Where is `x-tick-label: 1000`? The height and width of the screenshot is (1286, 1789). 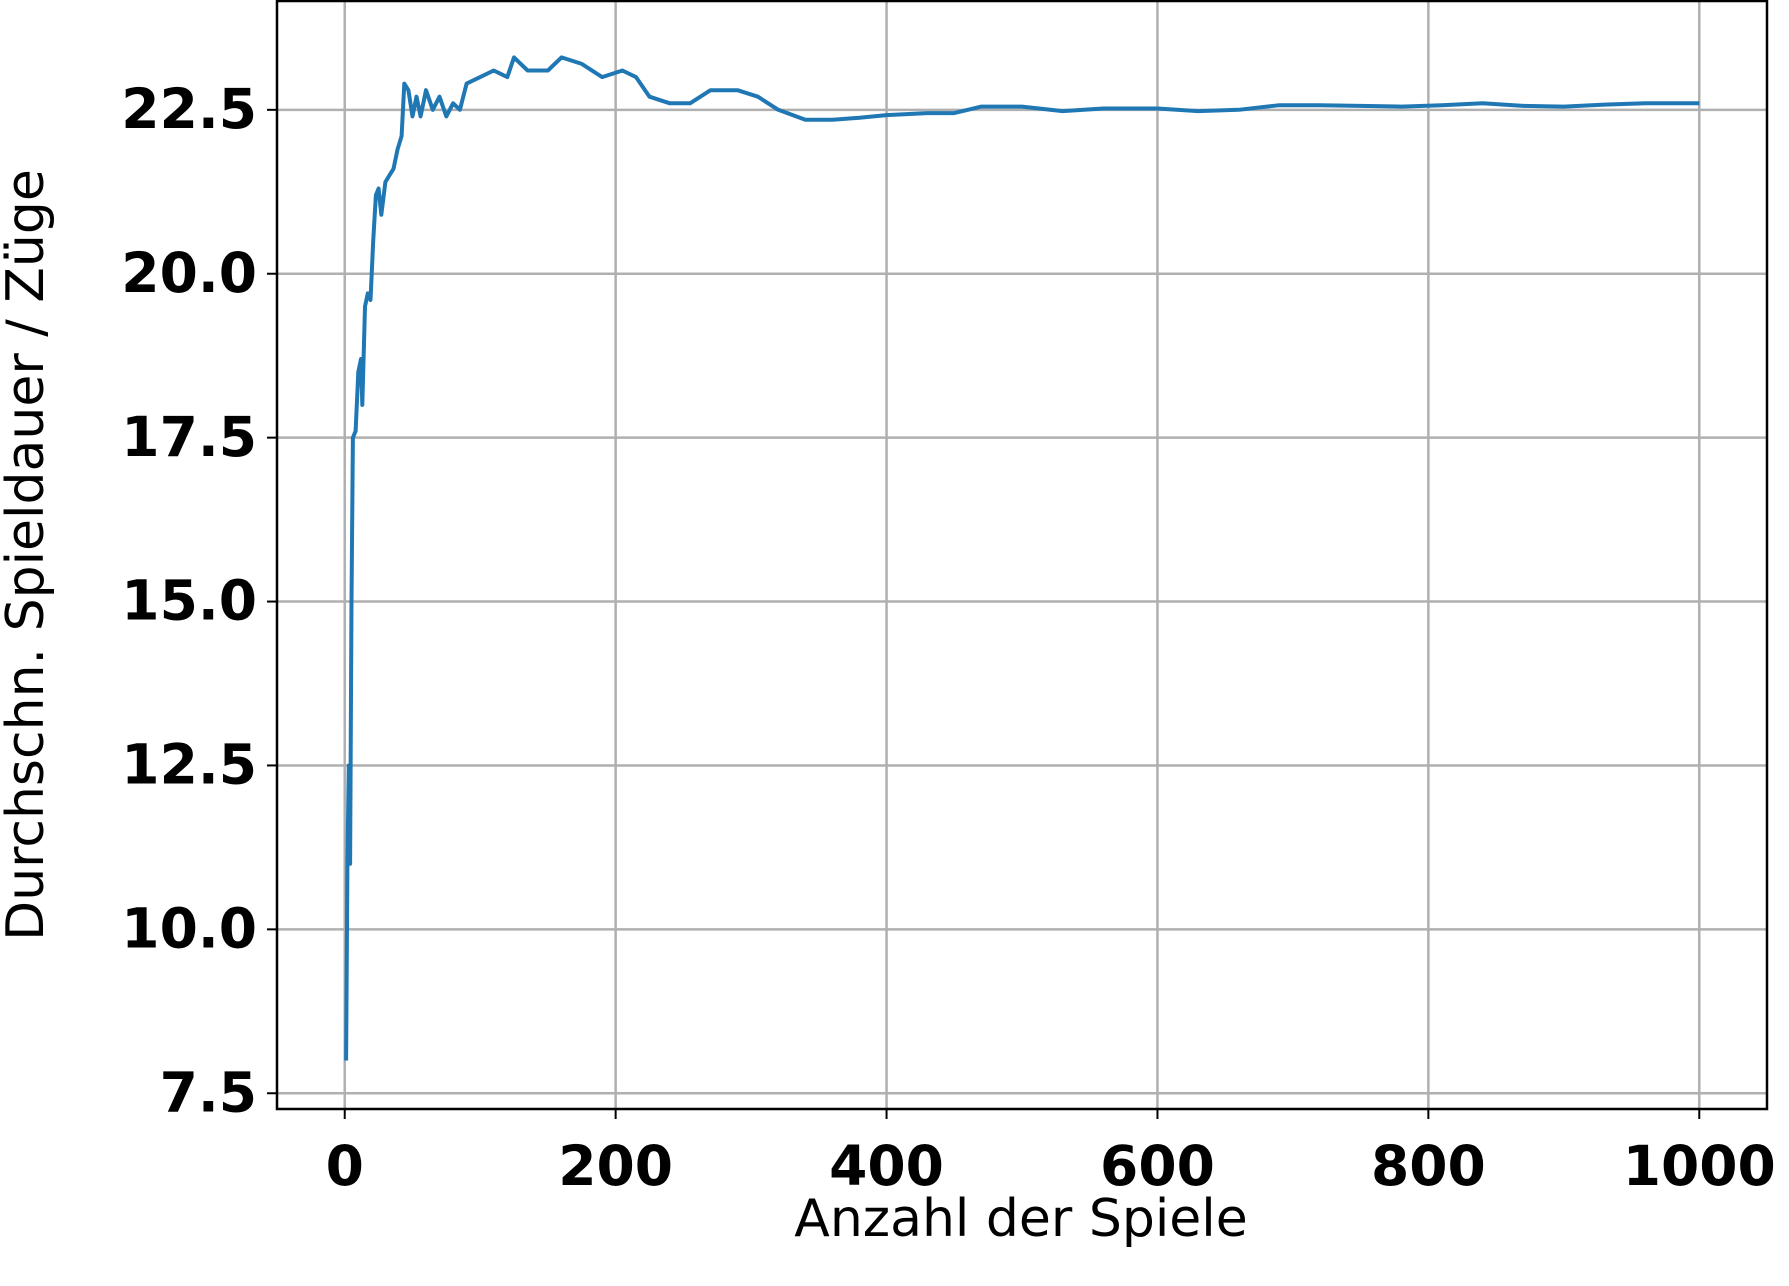 x-tick-label: 1000 is located at coordinates (1699, 1166).